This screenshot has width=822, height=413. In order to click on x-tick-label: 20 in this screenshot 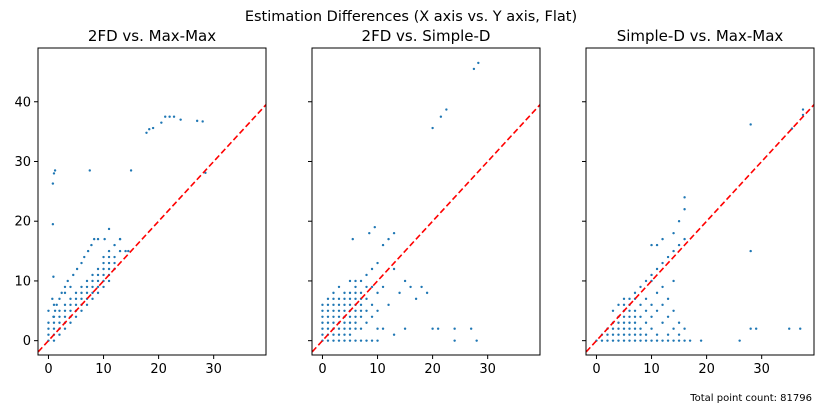, I will do `click(706, 369)`.